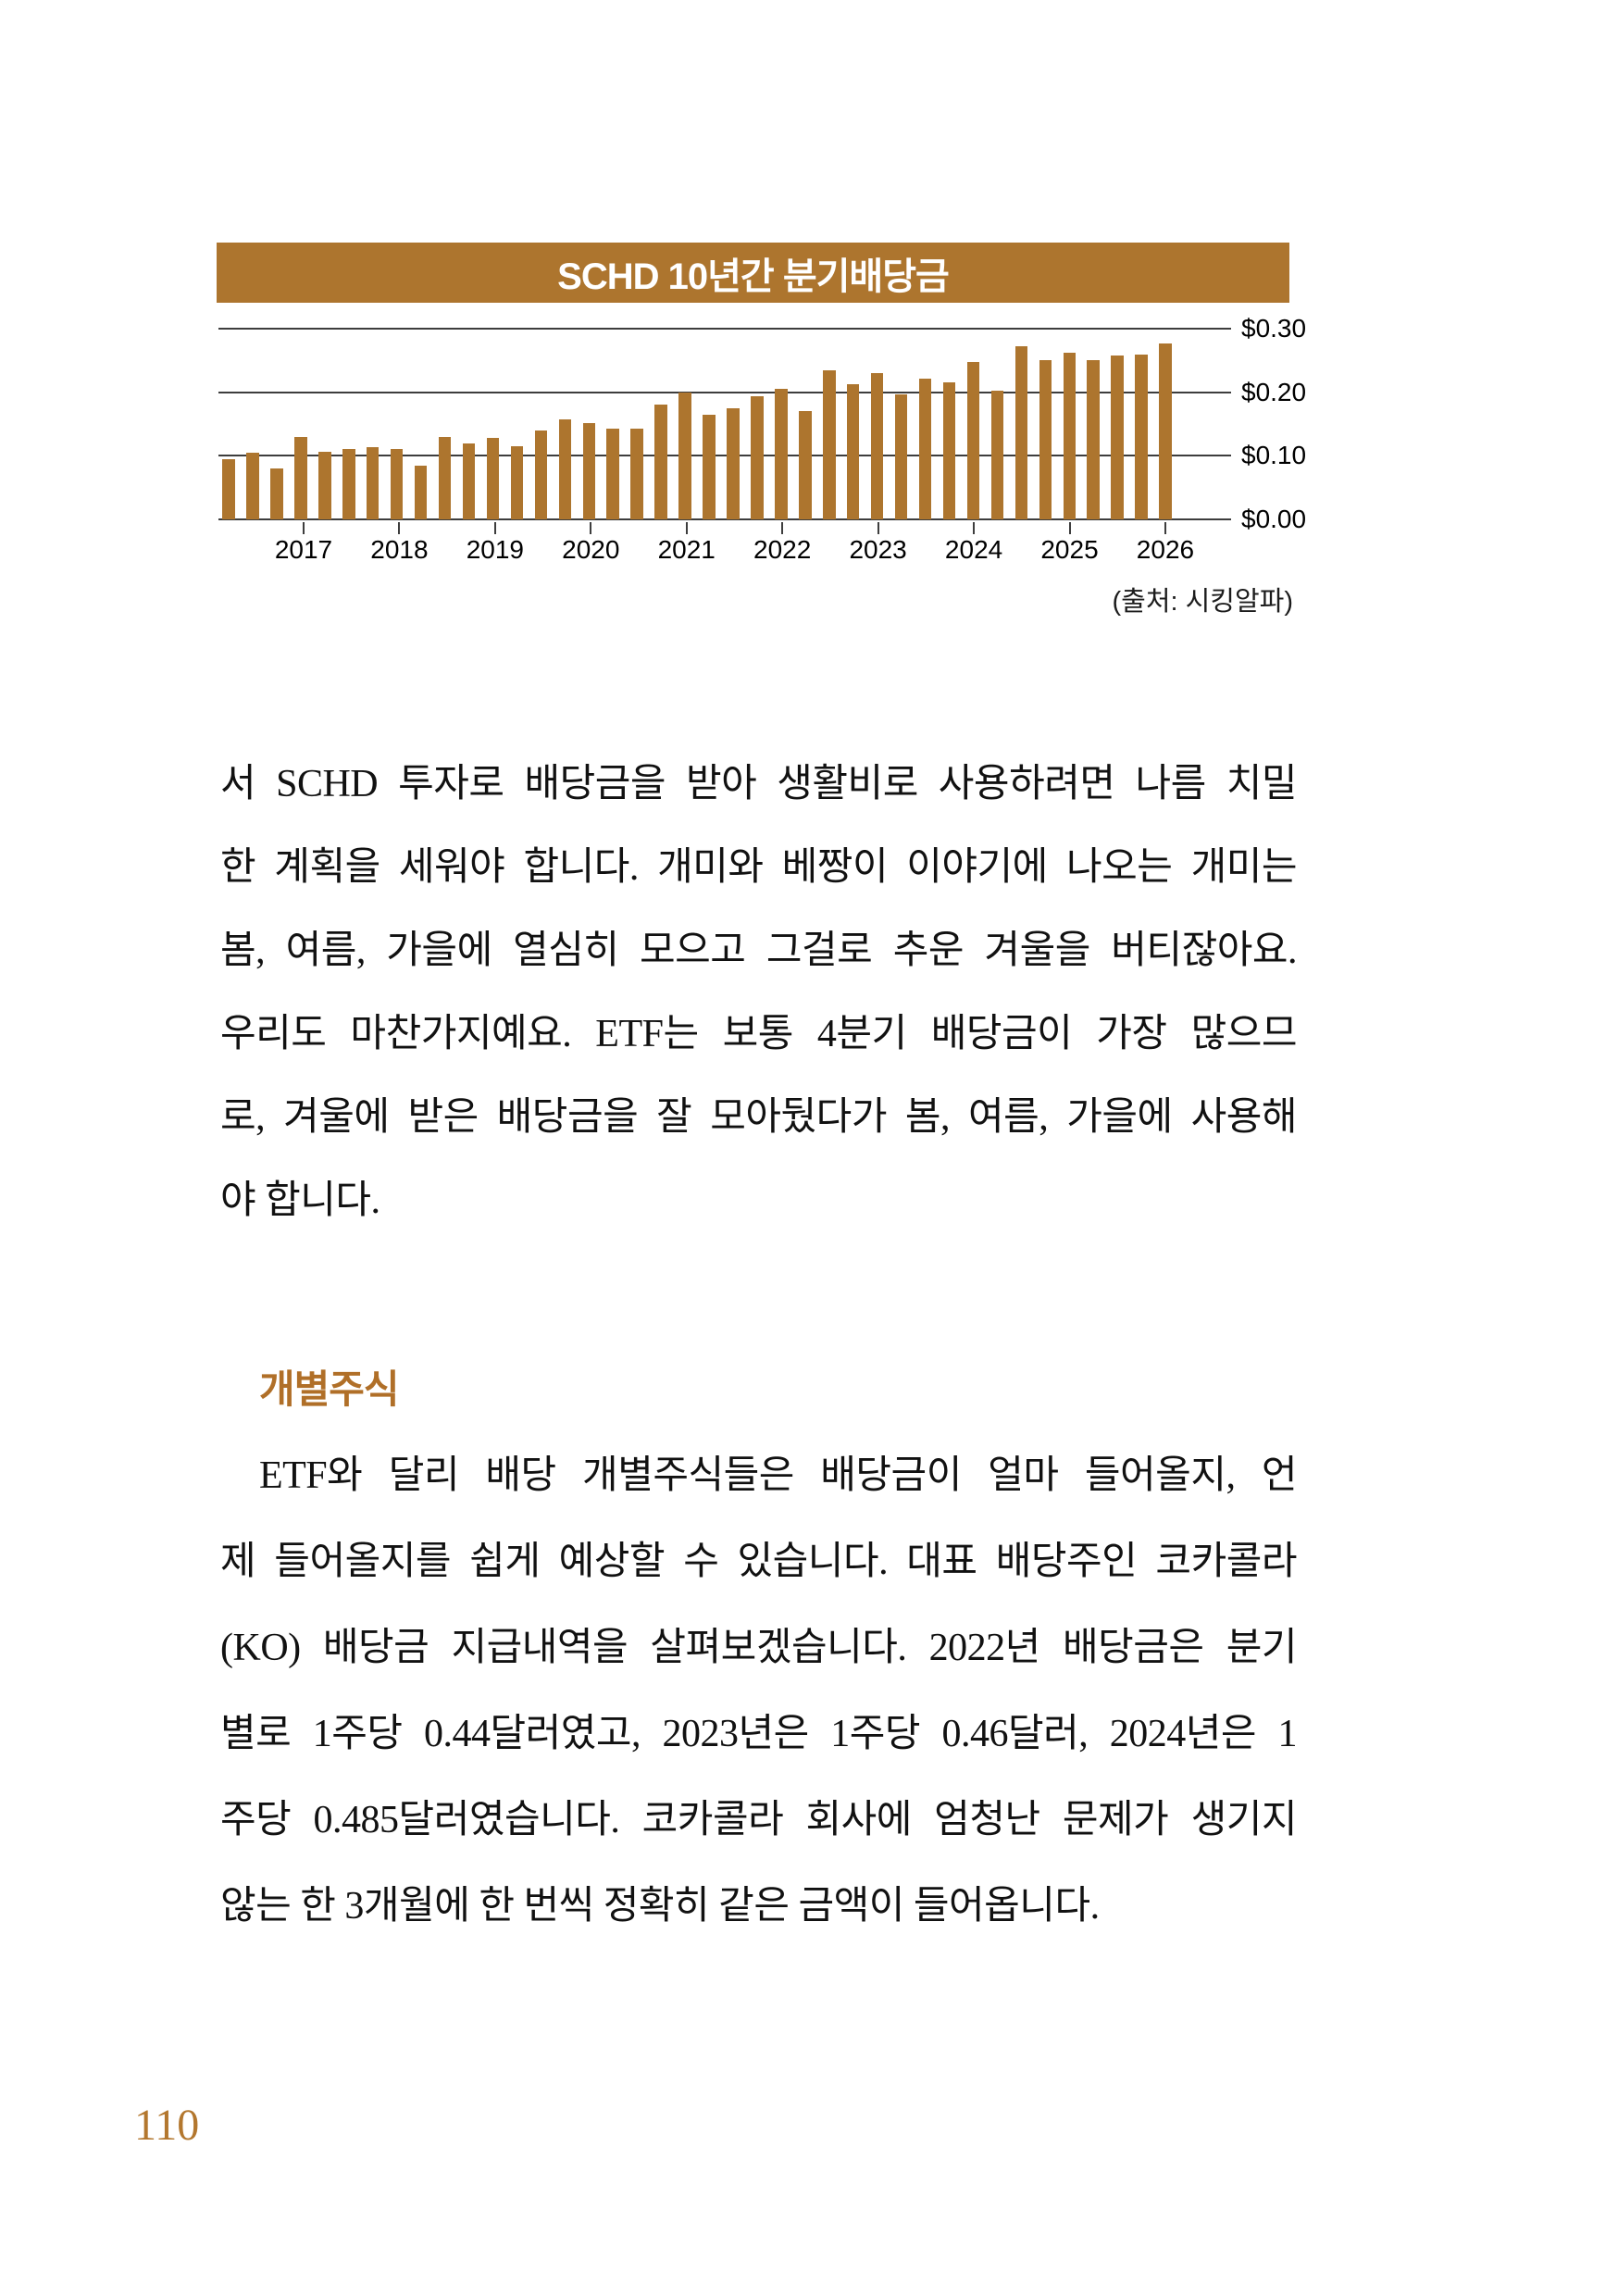 This screenshot has height=2296, width=1618. What do you see at coordinates (399, 549) in the screenshot?
I see `year-label: 2018` at bounding box center [399, 549].